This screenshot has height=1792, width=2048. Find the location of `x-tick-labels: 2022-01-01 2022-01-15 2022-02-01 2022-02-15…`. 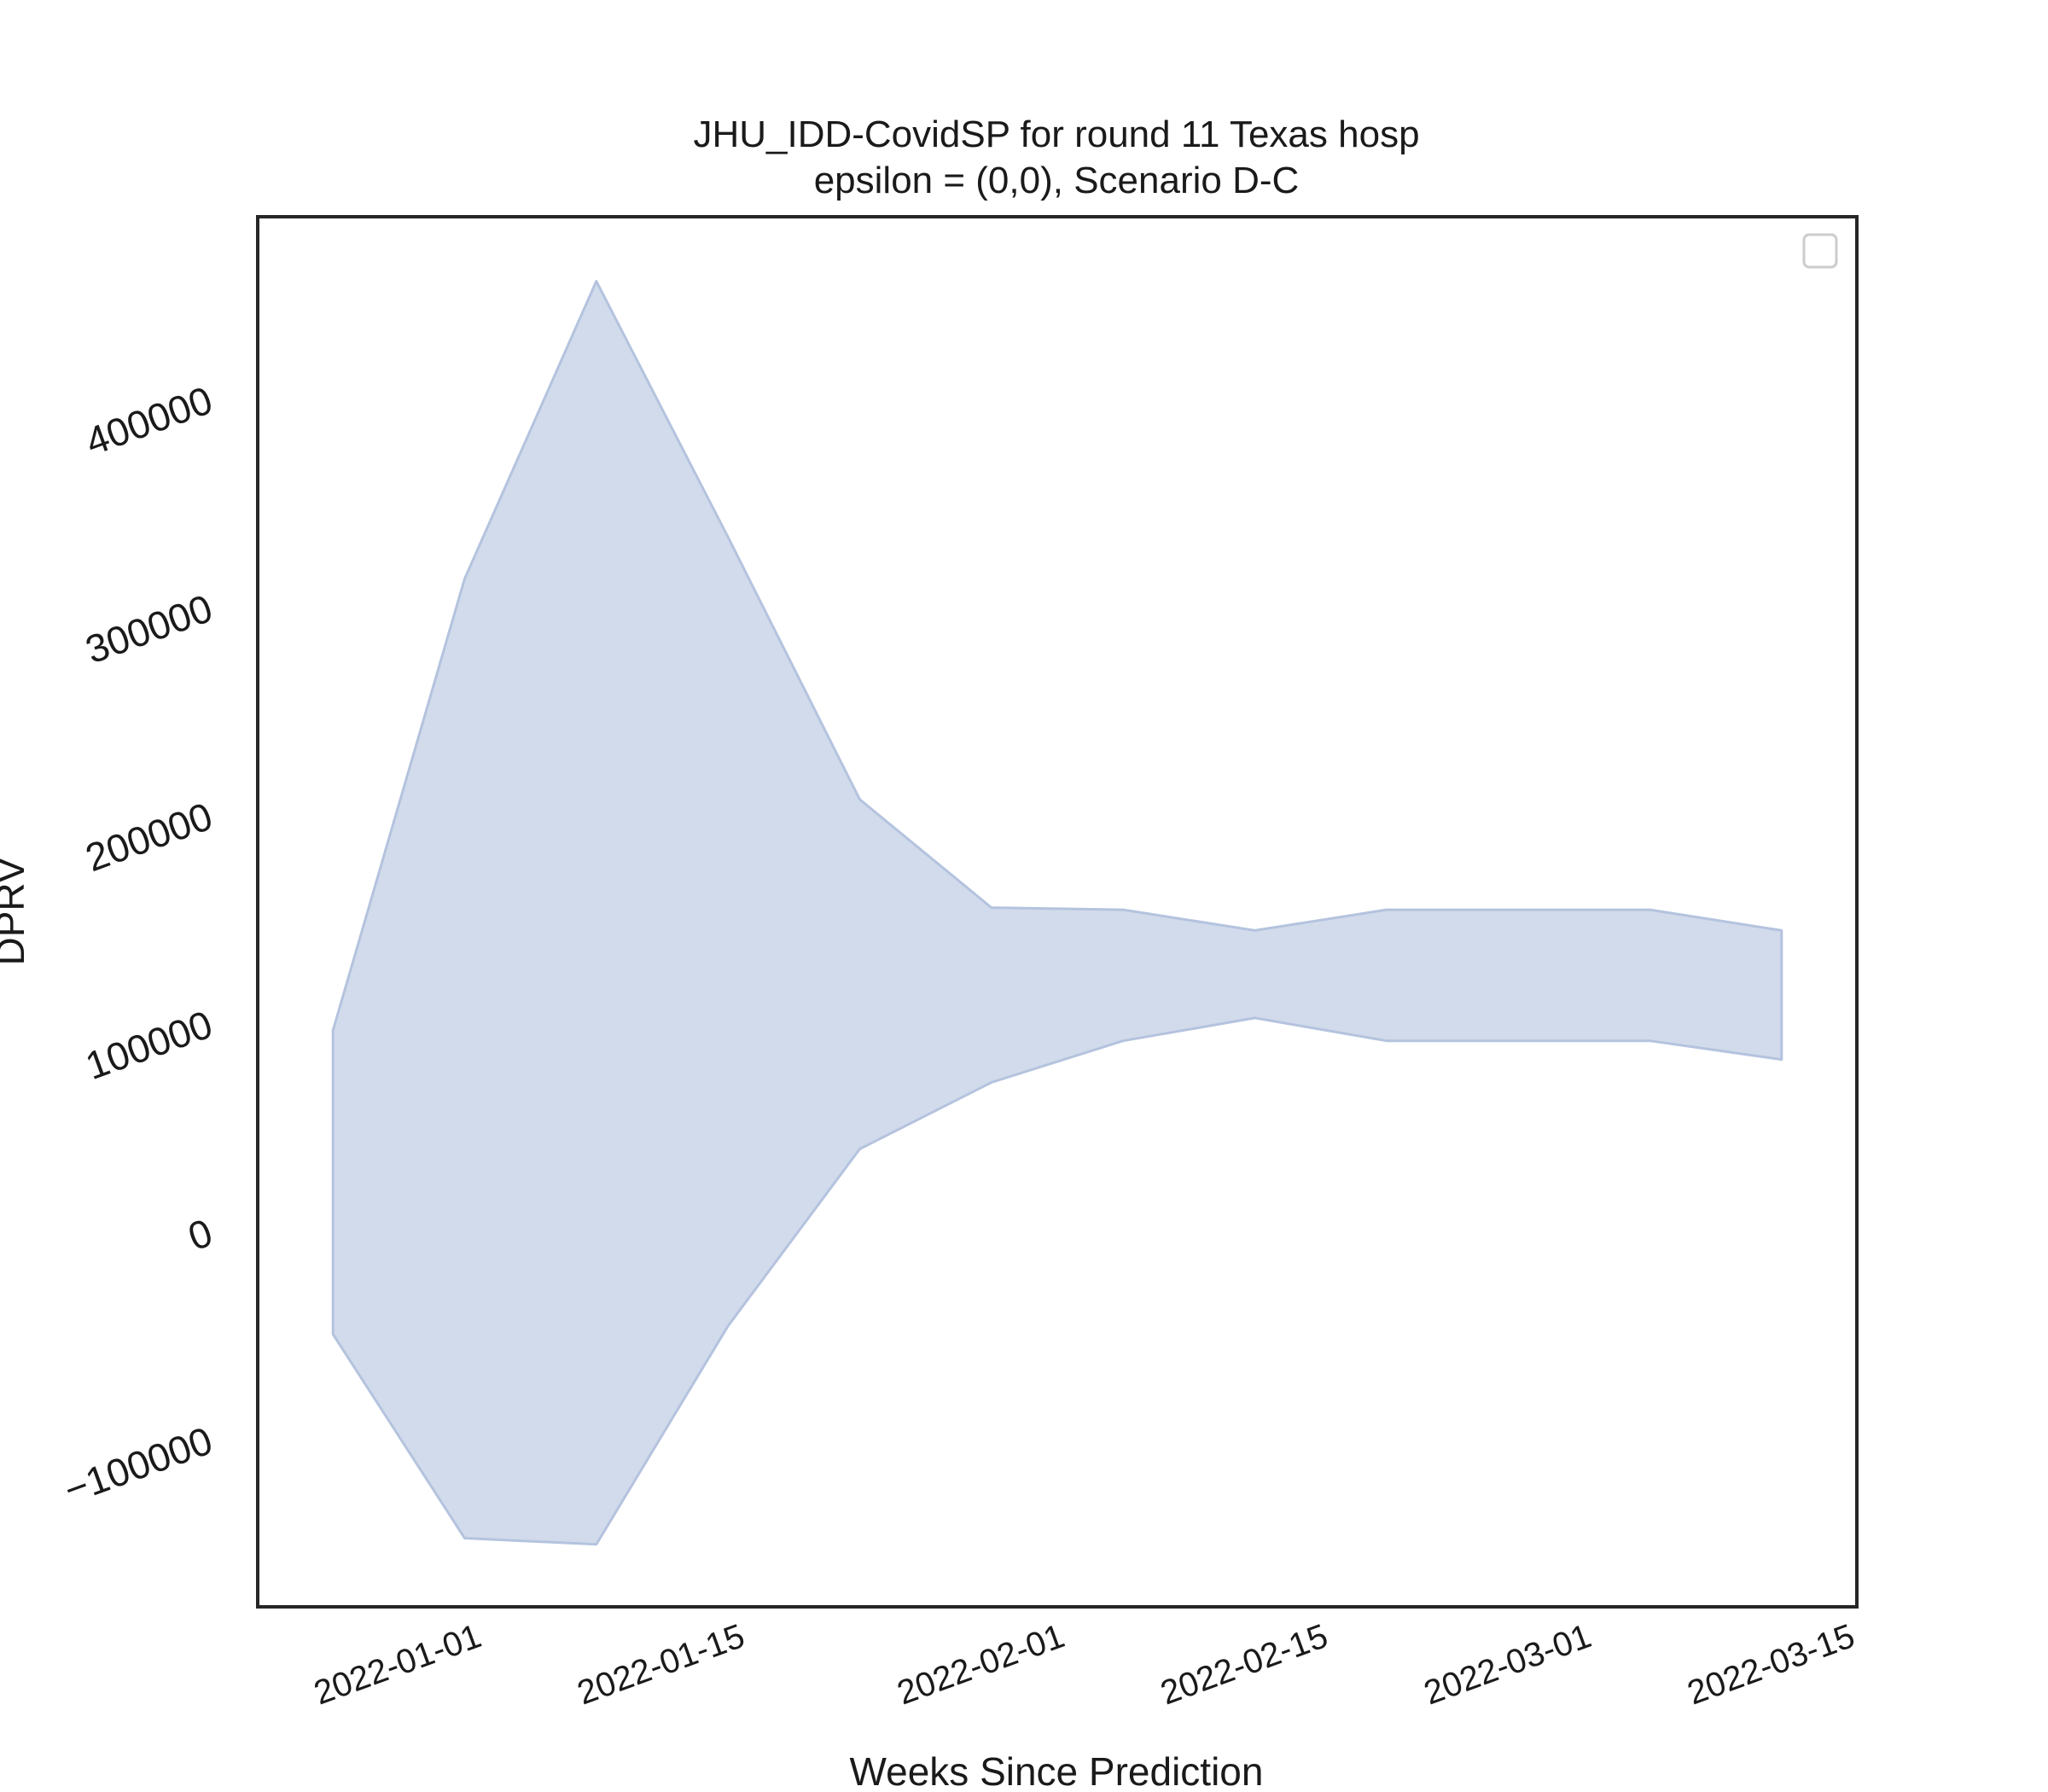

x-tick-labels: 2022-01-01 2022-01-15 2022-02-01 2022-02-15… is located at coordinates (1084, 1664).